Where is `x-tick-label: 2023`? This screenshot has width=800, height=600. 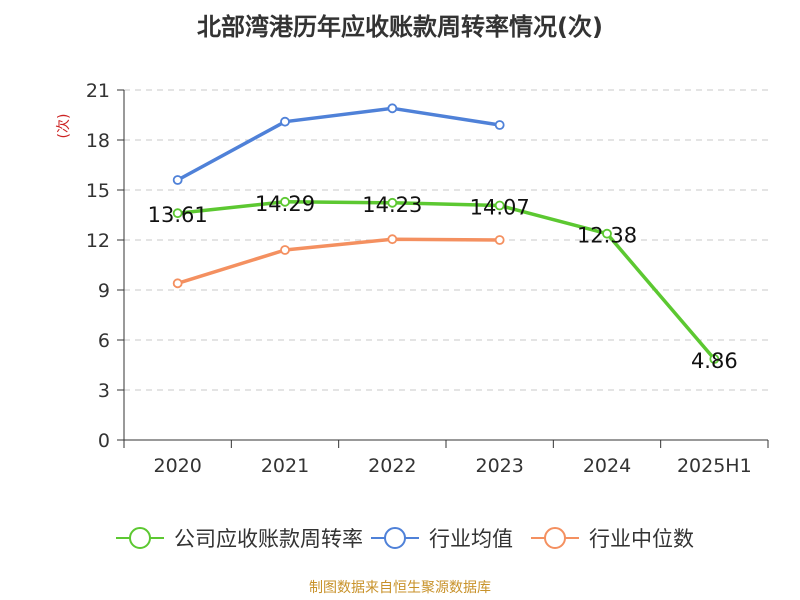 x-tick-label: 2023 is located at coordinates (499, 466).